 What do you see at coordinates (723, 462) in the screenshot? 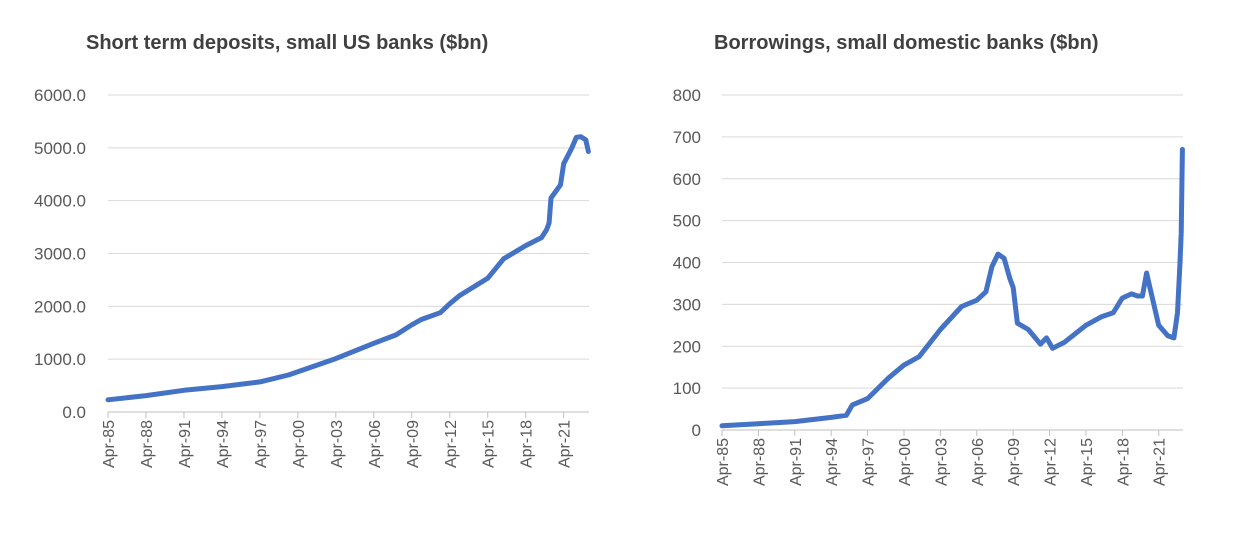
I see `borrowings-x-tick-label: Apr-85` at bounding box center [723, 462].